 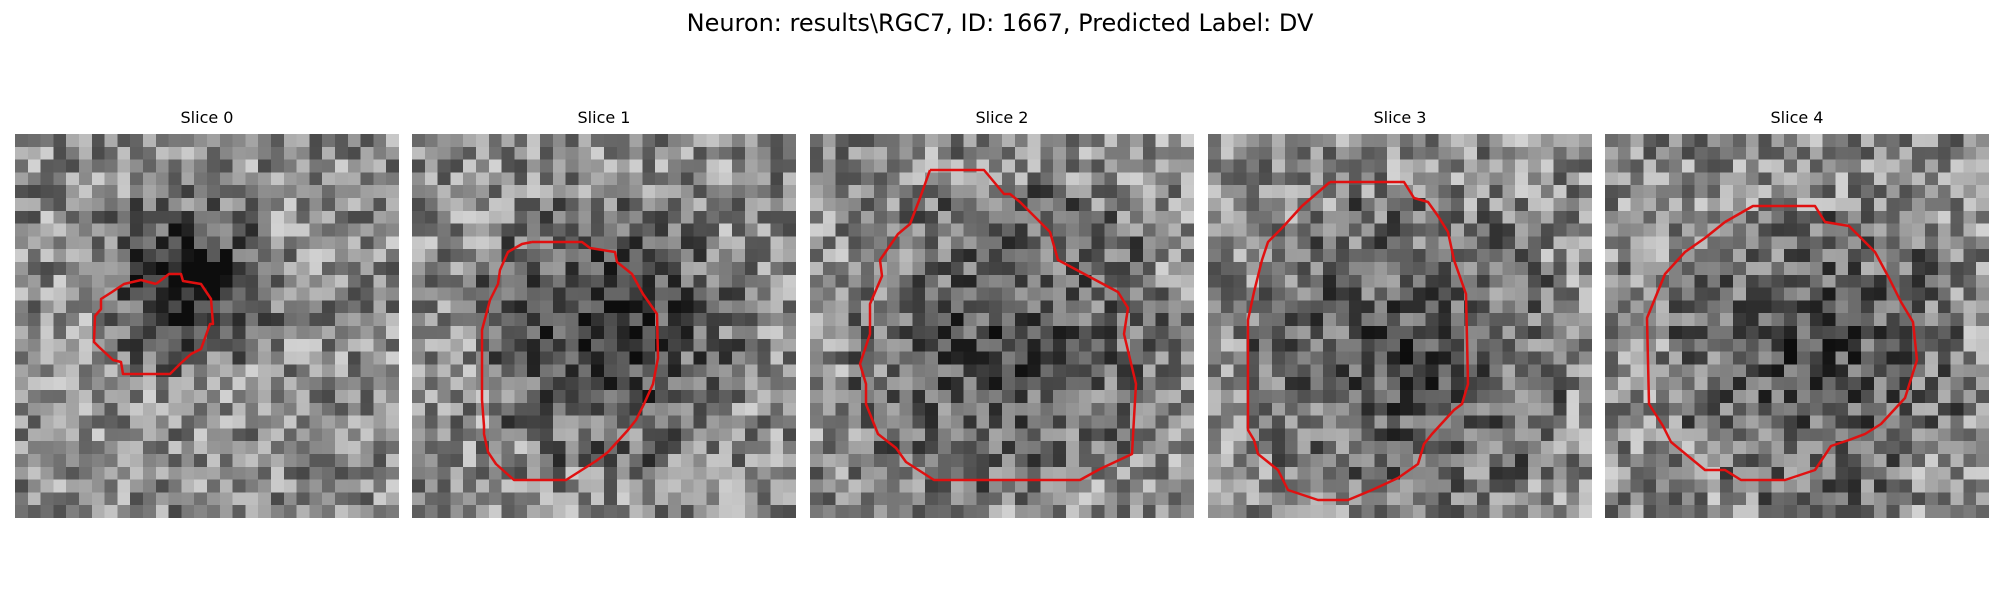 I want to click on slice-title: Slice 0, so click(x=207, y=117).